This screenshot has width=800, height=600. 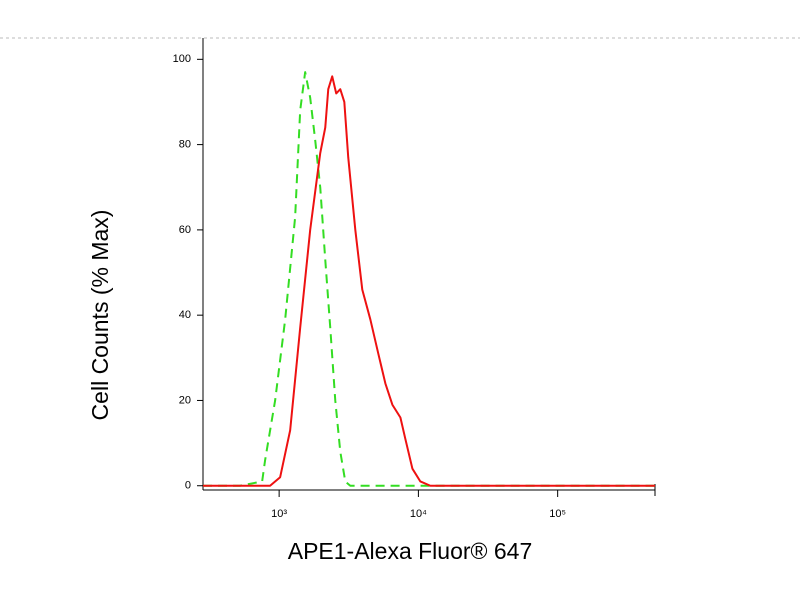 What do you see at coordinates (185, 230) in the screenshot?
I see `y-tick-label: 60` at bounding box center [185, 230].